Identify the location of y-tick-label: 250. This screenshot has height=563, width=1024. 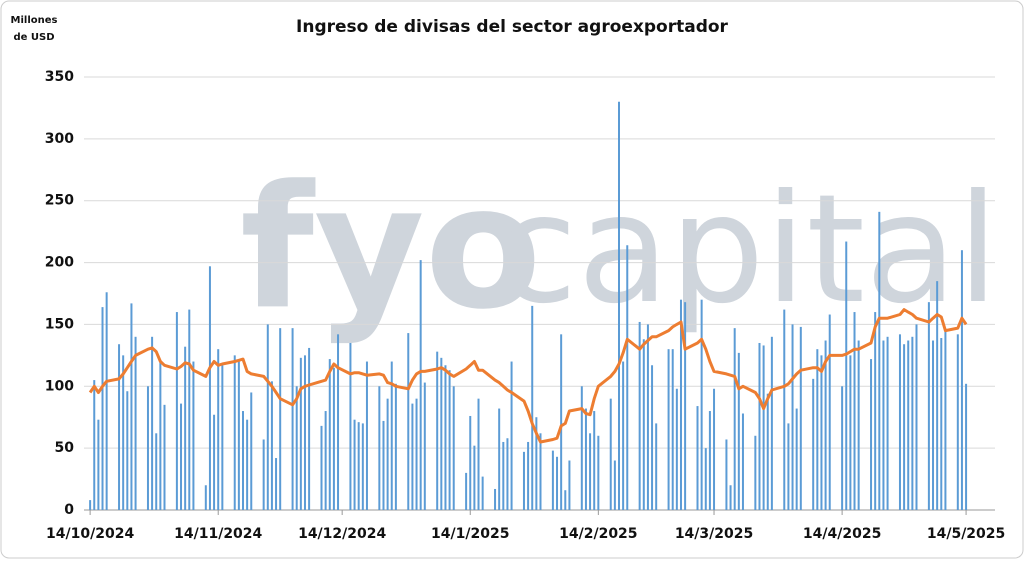
(59, 201).